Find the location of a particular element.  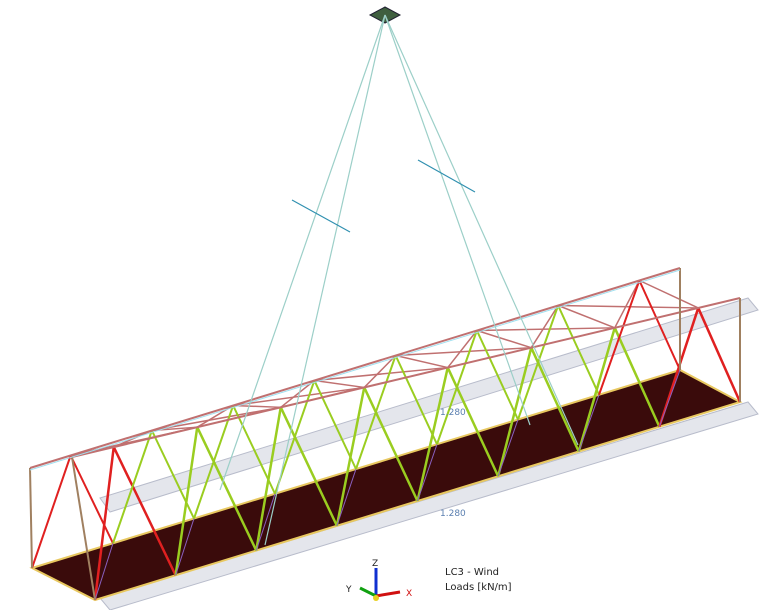

y-axis is located at coordinates (368, 592).